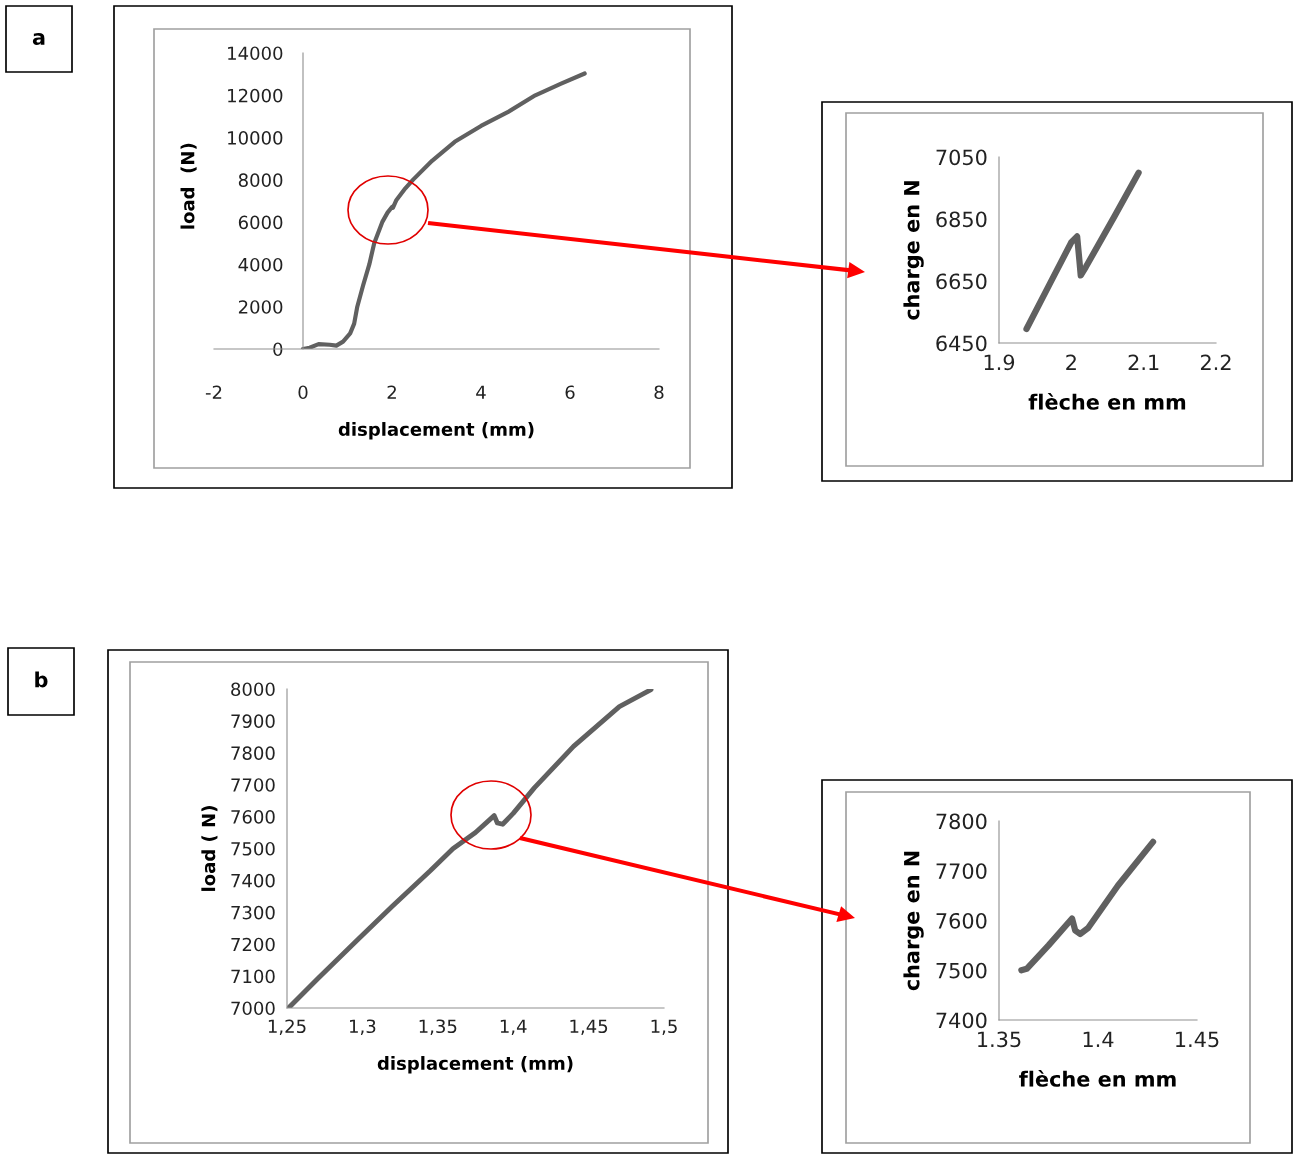 The image size is (1296, 1155). Describe the element at coordinates (260, 264) in the screenshot. I see `y-tick-label: 4000` at that location.